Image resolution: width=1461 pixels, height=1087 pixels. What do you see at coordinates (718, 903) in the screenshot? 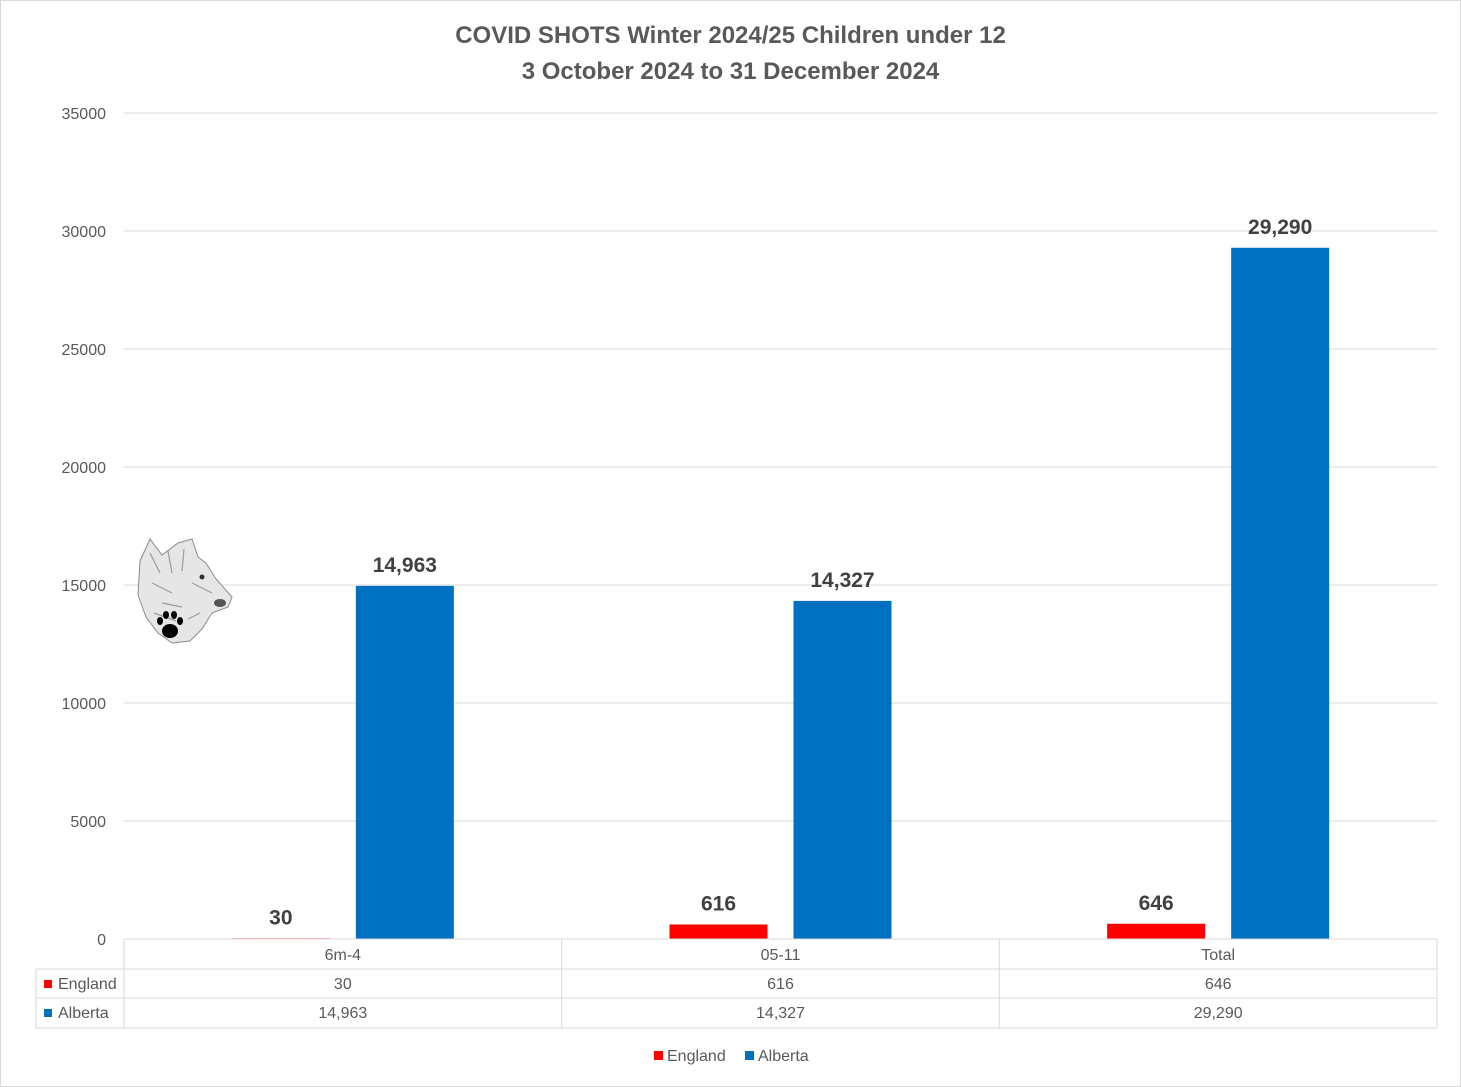
I see `data-label: 616` at bounding box center [718, 903].